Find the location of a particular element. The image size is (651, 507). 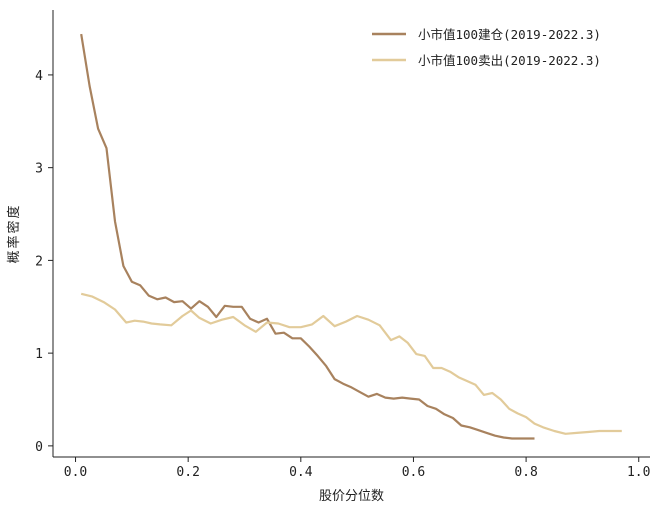

y-tick-label: 1 is located at coordinates (39, 354).